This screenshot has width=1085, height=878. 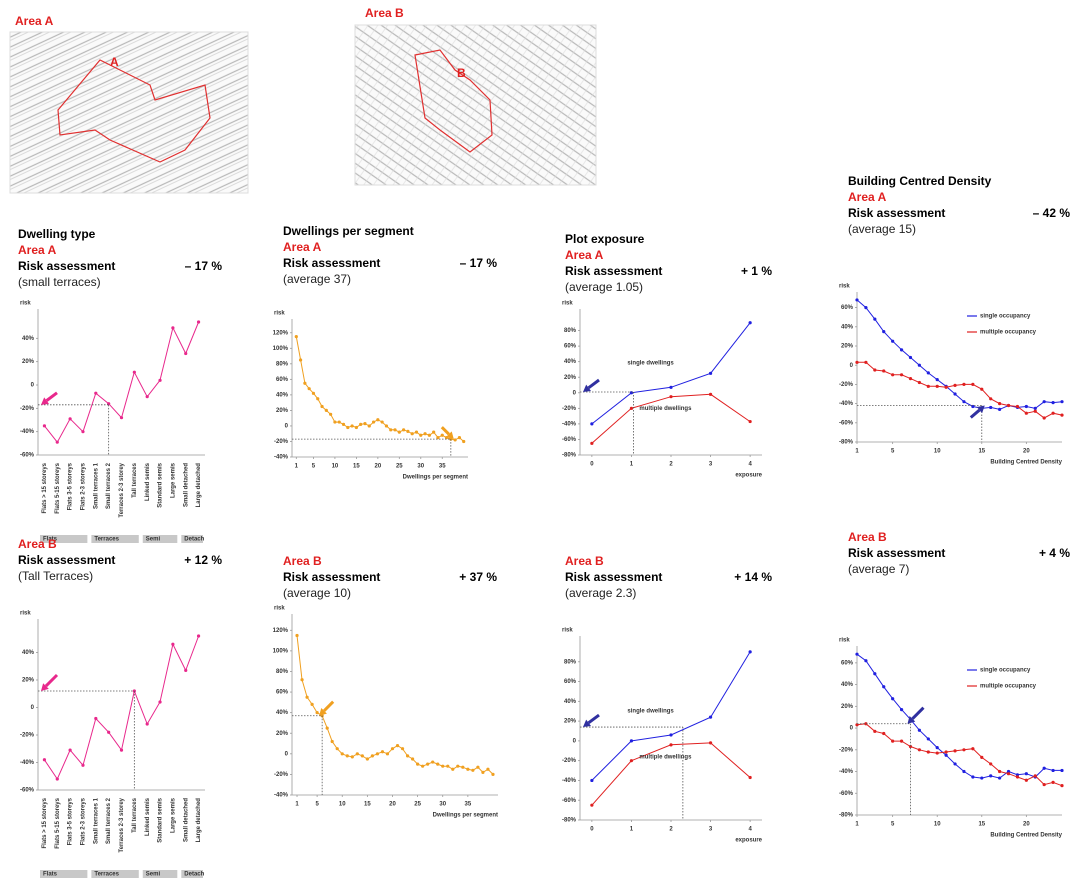 I want to click on y-tick-label: -80%, so click(x=846, y=816).